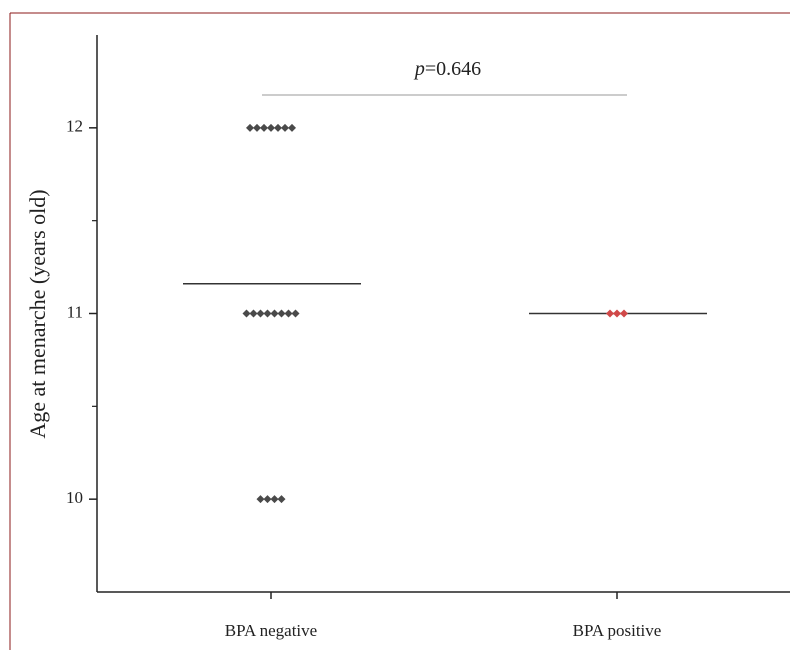 This screenshot has width=790, height=650. Describe the element at coordinates (271, 630) in the screenshot. I see `x-tick-label: BPA negative` at that location.